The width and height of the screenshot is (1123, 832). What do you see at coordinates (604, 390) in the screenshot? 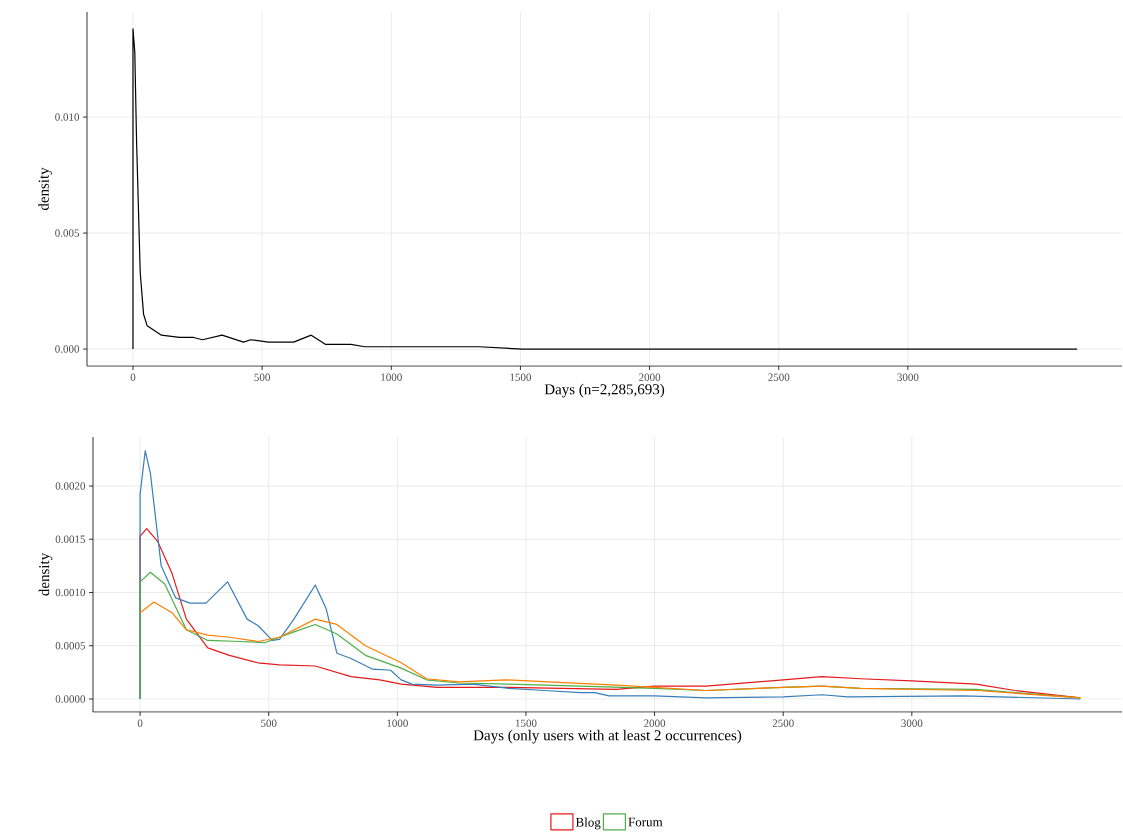
I see `x-axis-title: Days (n=2,285,693)` at bounding box center [604, 390].